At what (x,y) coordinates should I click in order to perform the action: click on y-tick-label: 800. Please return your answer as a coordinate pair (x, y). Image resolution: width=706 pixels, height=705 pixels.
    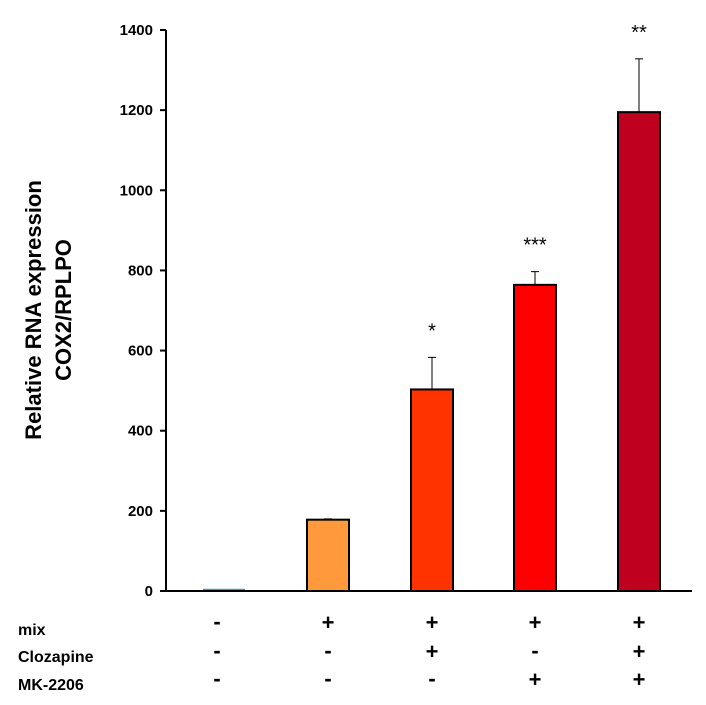
    Looking at the image, I should click on (140, 270).